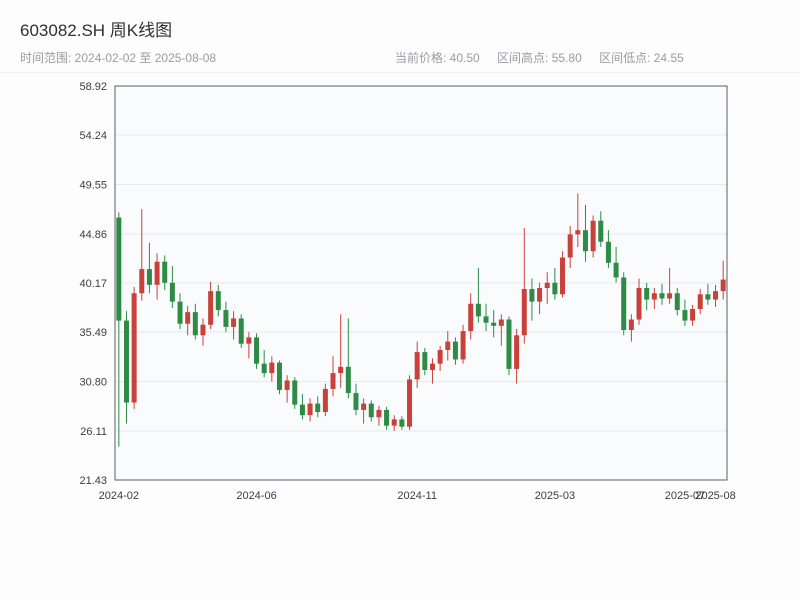 The width and height of the screenshot is (800, 600). Describe the element at coordinates (539, 58) in the screenshot. I see `range-high-label: 区间高点: 55.80` at that location.